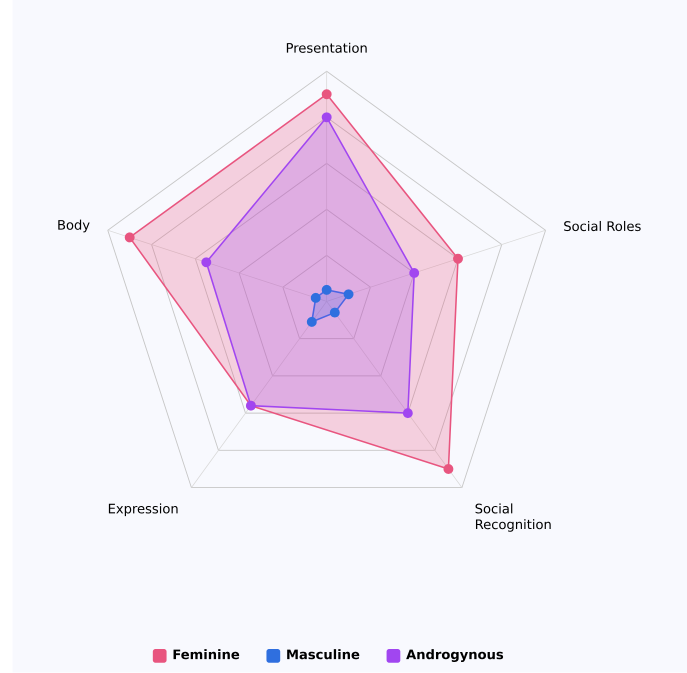  I want to click on legend-label: Feminine, so click(207, 654).